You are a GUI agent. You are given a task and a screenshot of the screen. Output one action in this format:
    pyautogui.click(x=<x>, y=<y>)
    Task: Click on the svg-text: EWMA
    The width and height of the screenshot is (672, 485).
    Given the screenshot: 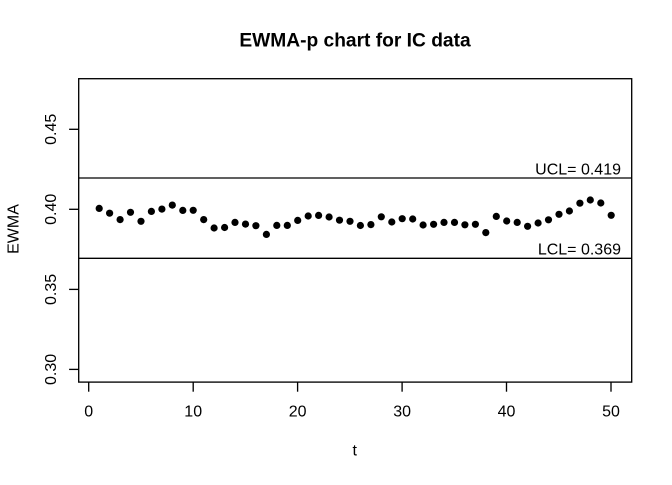 What is the action you would take?
    pyautogui.click(x=13, y=229)
    